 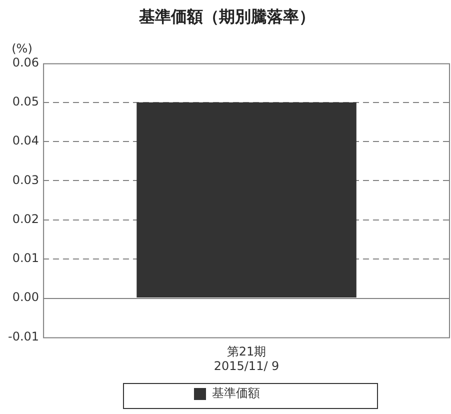 I want to click on chart-title: 基準価額（期別騰落率）, so click(x=226, y=16).